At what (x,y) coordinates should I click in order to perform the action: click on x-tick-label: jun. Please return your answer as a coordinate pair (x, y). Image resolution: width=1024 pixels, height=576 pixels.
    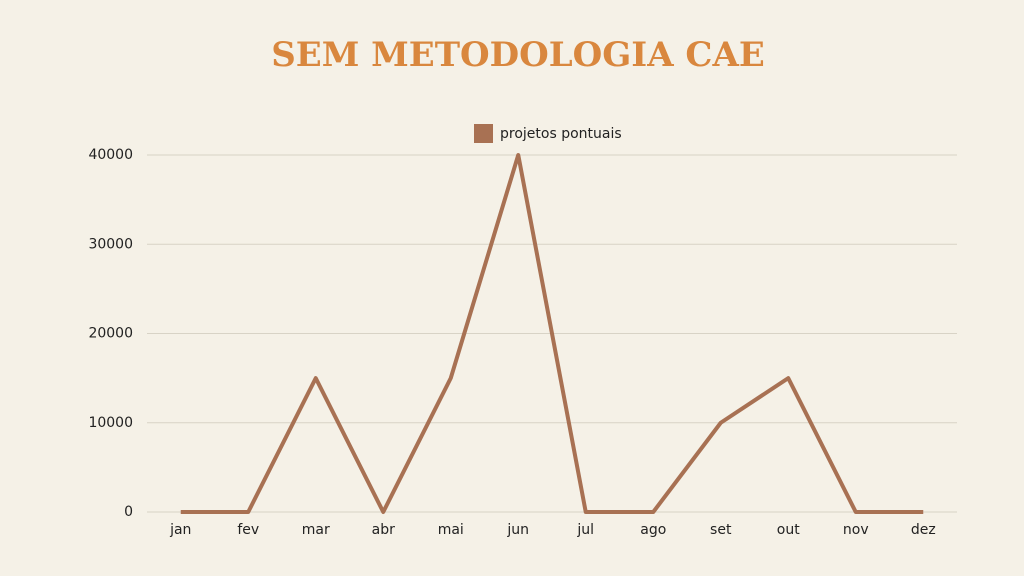
    Looking at the image, I should click on (517, 530).